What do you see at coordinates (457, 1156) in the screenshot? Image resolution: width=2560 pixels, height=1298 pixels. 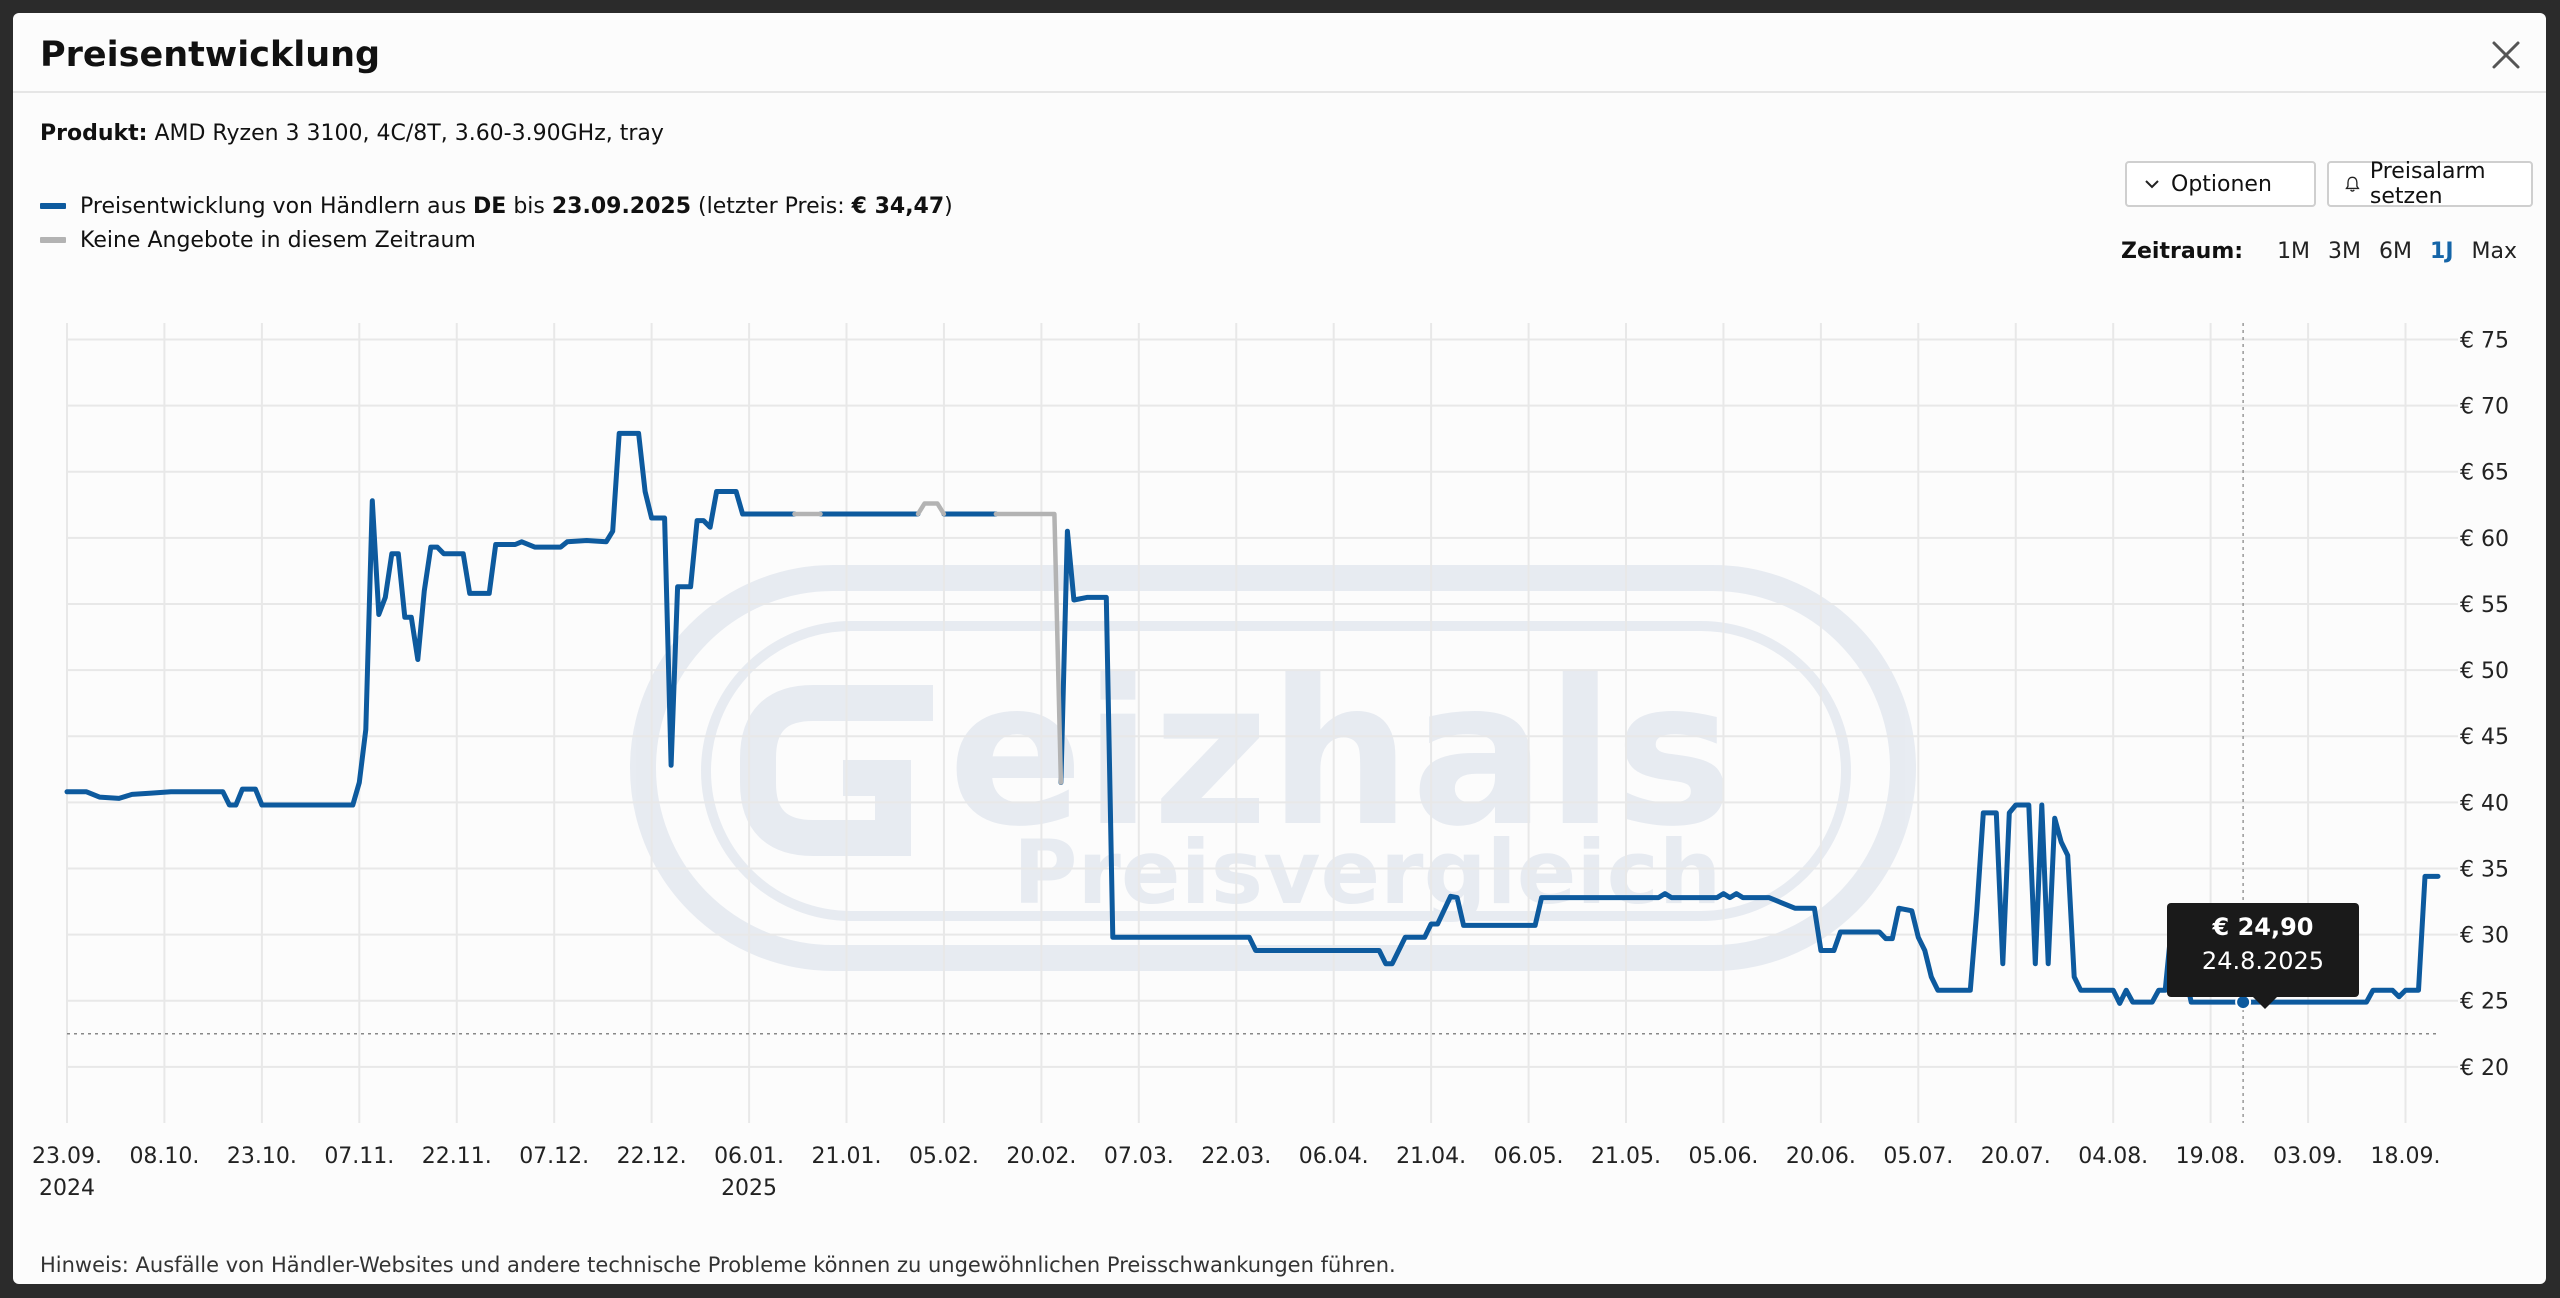 I see `x-tick-label: 22.11.` at bounding box center [457, 1156].